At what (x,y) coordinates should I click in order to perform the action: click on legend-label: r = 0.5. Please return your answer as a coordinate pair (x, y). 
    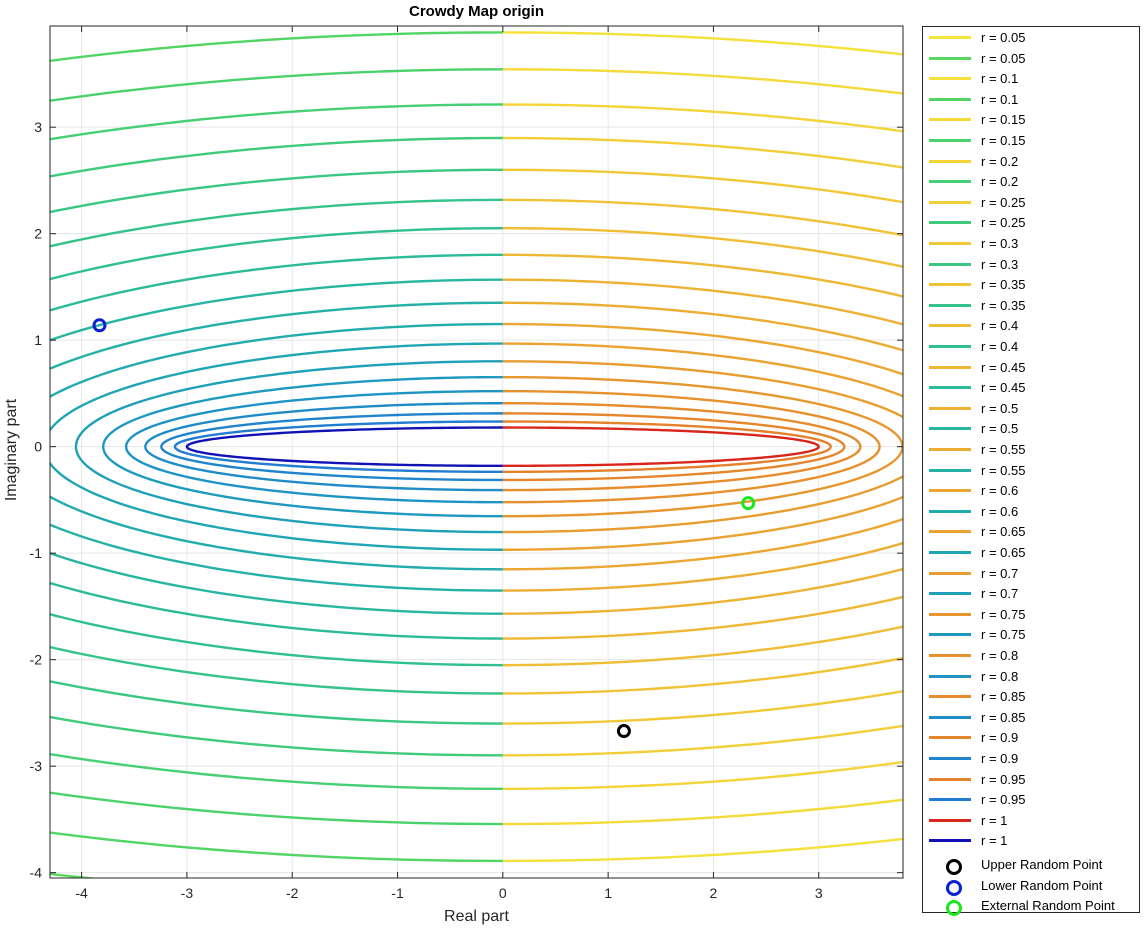
    Looking at the image, I should click on (1000, 408).